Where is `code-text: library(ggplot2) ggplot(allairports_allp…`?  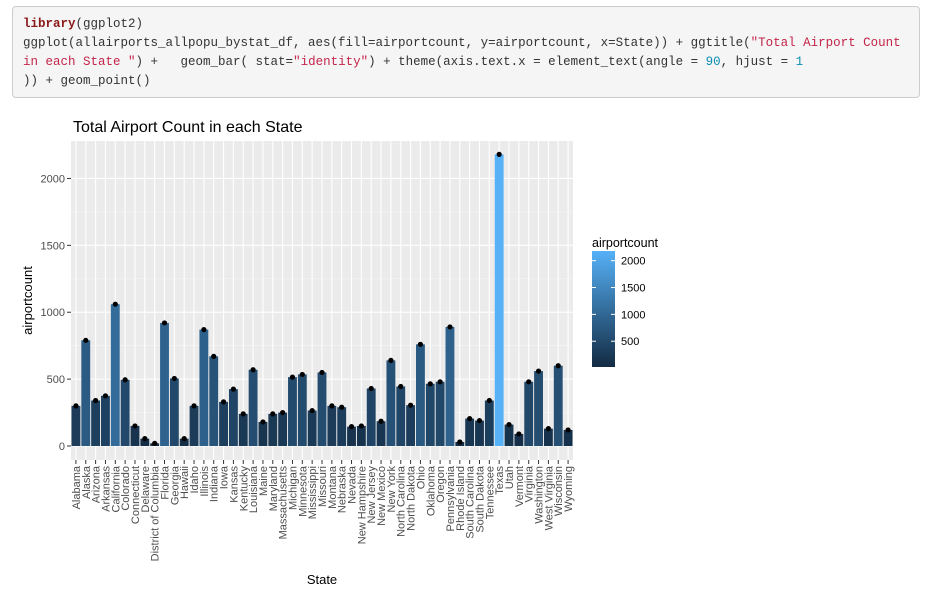 code-text: library(ggplot2) ggplot(allairports_allp… is located at coordinates (466, 53).